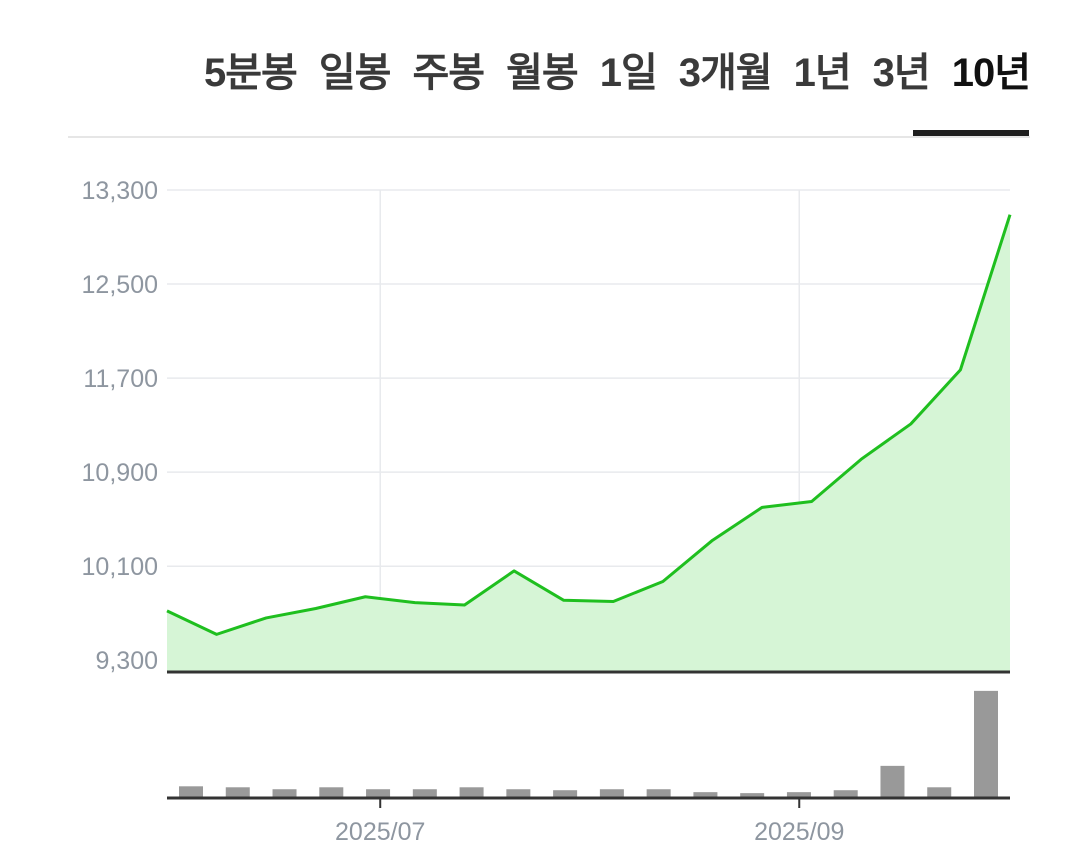 The image size is (1080, 865). Describe the element at coordinates (120, 379) in the screenshot. I see `y-tick-label: 11,700` at that location.